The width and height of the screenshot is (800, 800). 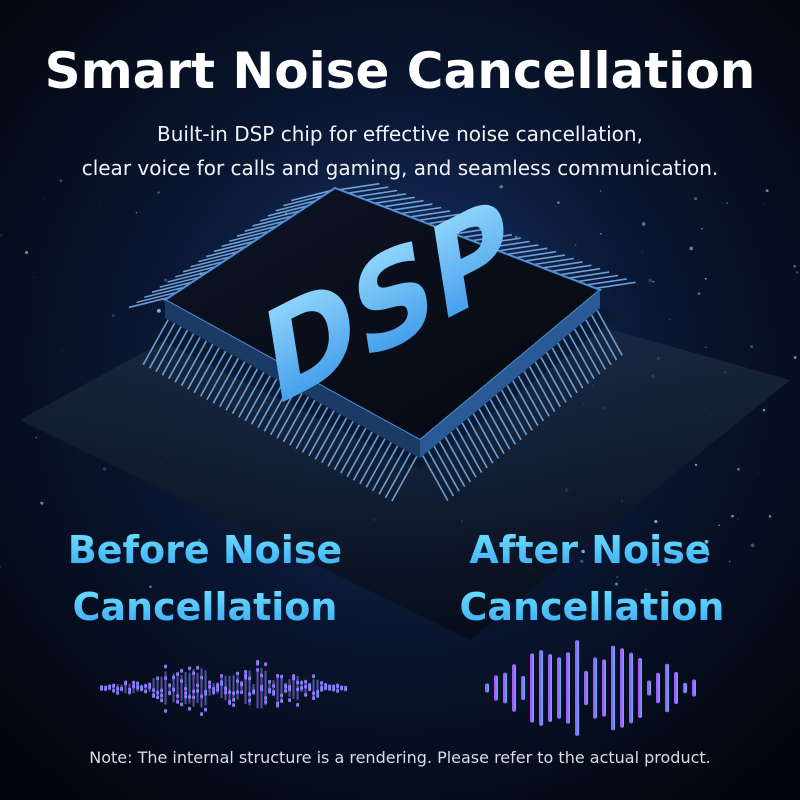 What do you see at coordinates (292, 379) in the screenshot?
I see `chip-side-left` at bounding box center [292, 379].